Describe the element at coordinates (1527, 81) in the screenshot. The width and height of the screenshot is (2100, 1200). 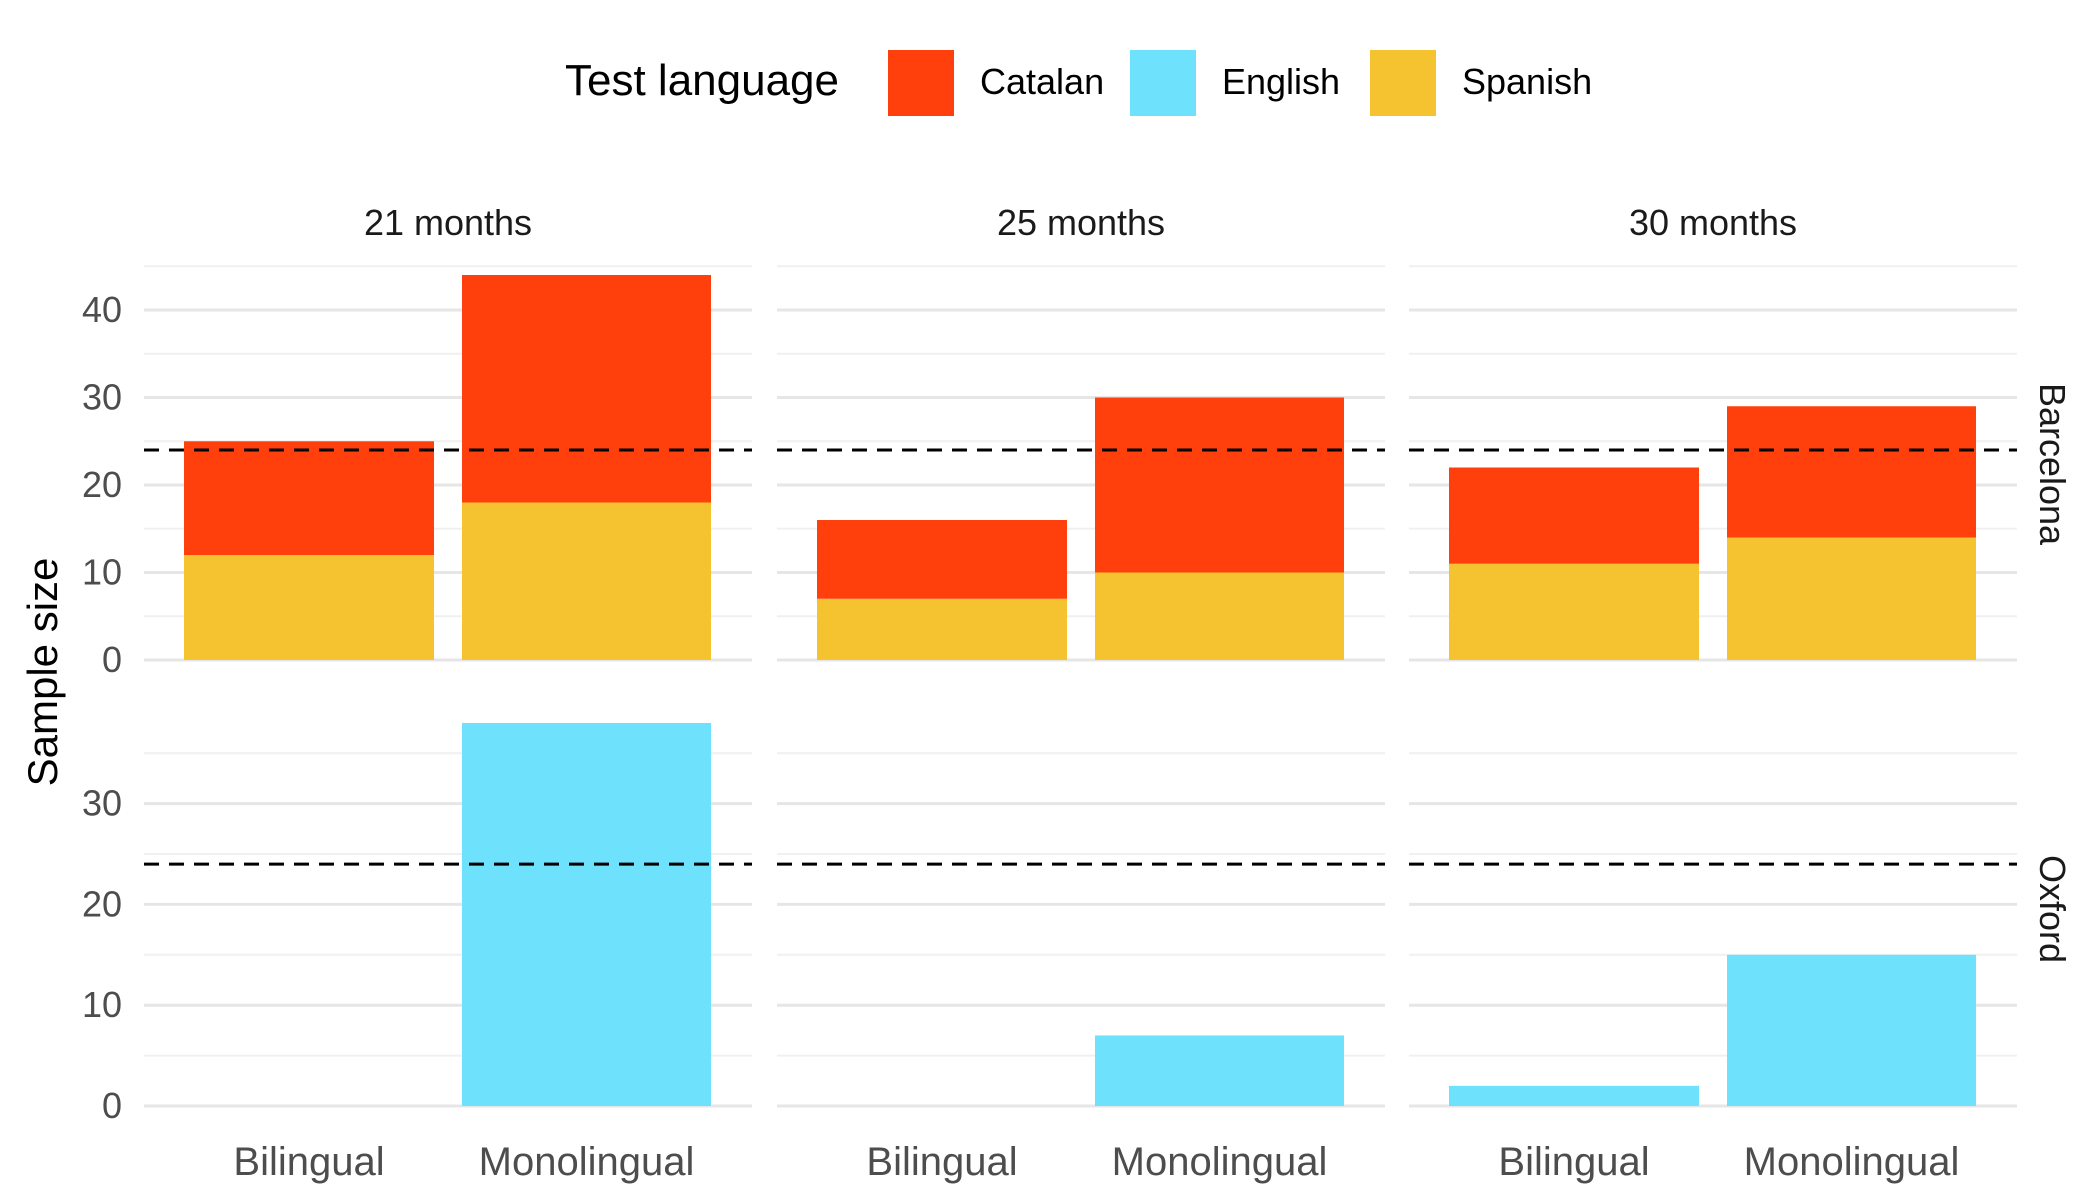
I see `legend-label-spanish: Spanish` at that location.